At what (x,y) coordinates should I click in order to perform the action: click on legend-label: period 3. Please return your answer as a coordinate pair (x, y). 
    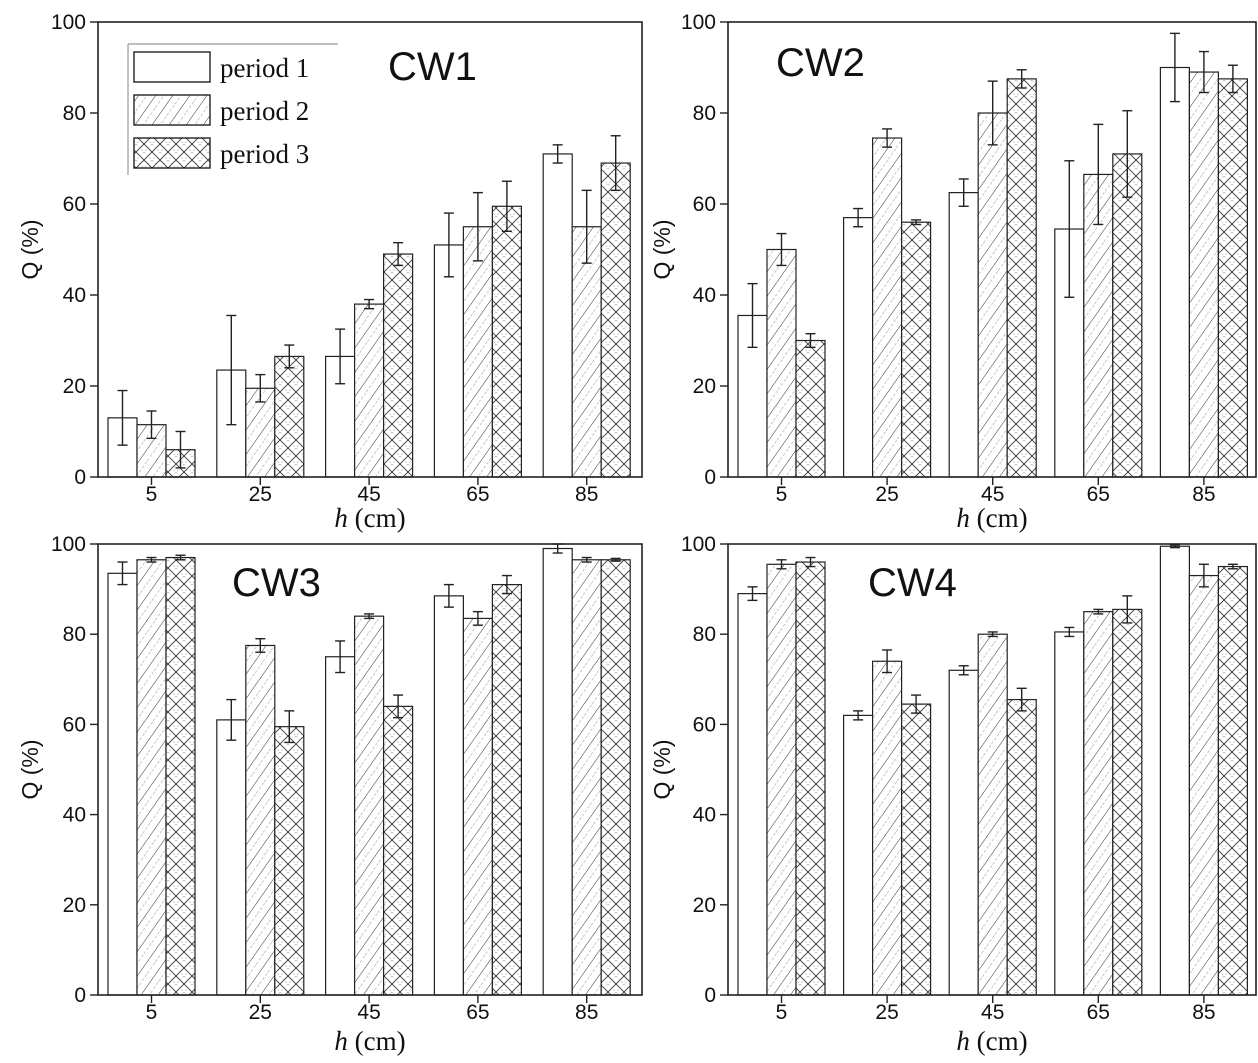
    Looking at the image, I should click on (264, 154).